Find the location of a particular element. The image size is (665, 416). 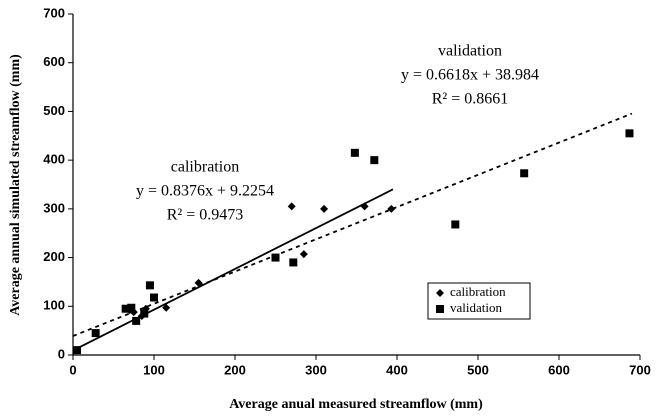

x-tick-label: 0 is located at coordinates (72, 369).